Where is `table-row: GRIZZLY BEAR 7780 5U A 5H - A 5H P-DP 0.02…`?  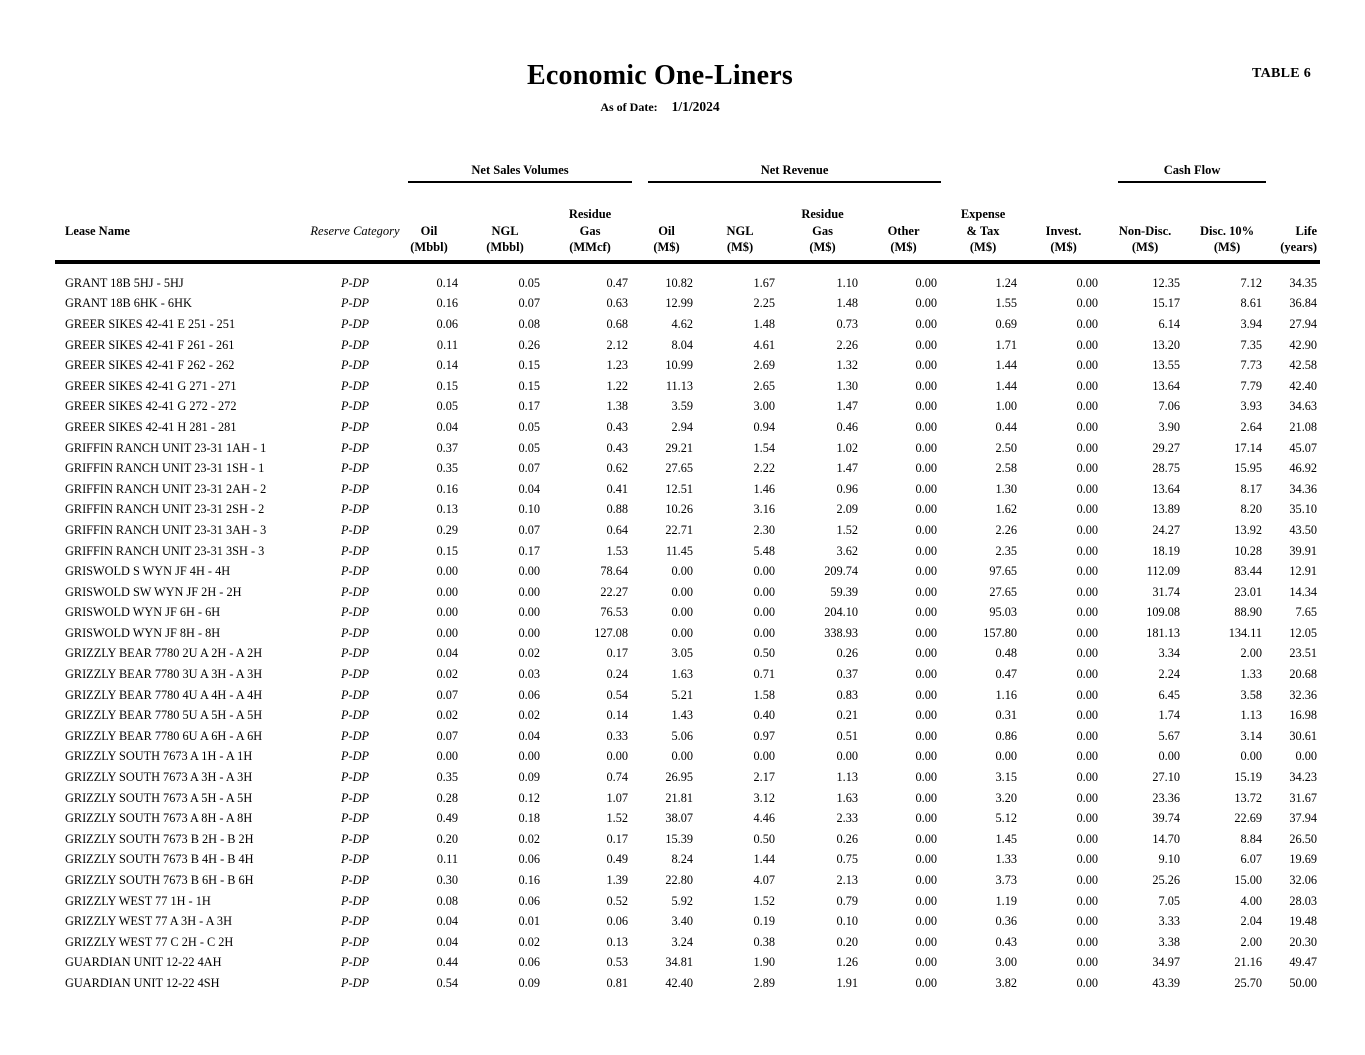 table-row: GRIZZLY BEAR 7780 5U A 5H - A 5H P-DP 0.02… is located at coordinates (687, 715).